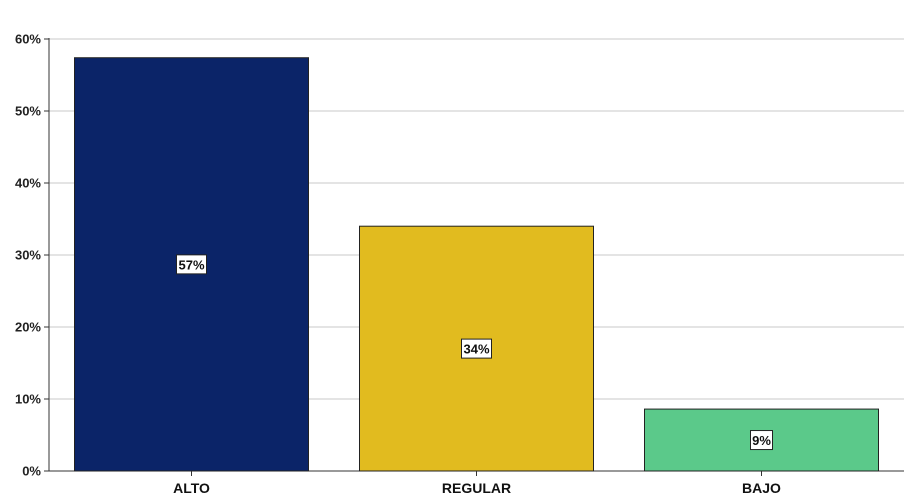 This screenshot has height=496, width=904. I want to click on data-label-alto: 57%, so click(191, 264).